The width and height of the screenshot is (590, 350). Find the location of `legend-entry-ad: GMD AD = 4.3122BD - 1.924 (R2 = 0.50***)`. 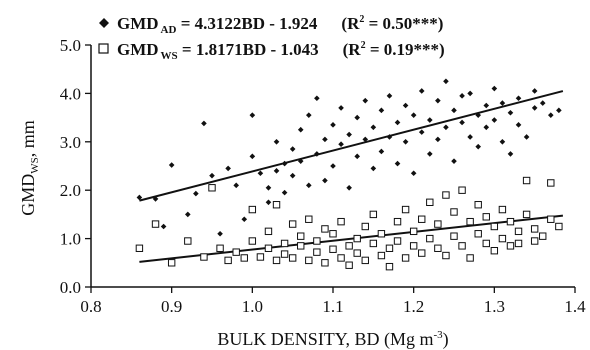

legend-entry-ad: GMD AD = 4.3122BD - 1.924 (R2 = 0.50***) is located at coordinates (271, 25).